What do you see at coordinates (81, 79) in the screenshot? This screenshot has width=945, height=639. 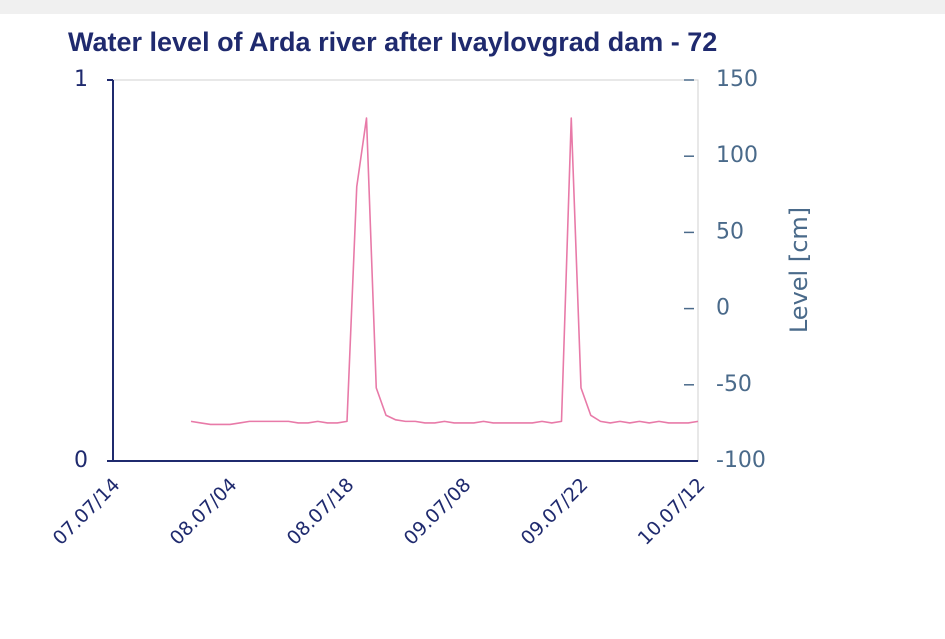 I see `y-tick-label: 1` at bounding box center [81, 79].